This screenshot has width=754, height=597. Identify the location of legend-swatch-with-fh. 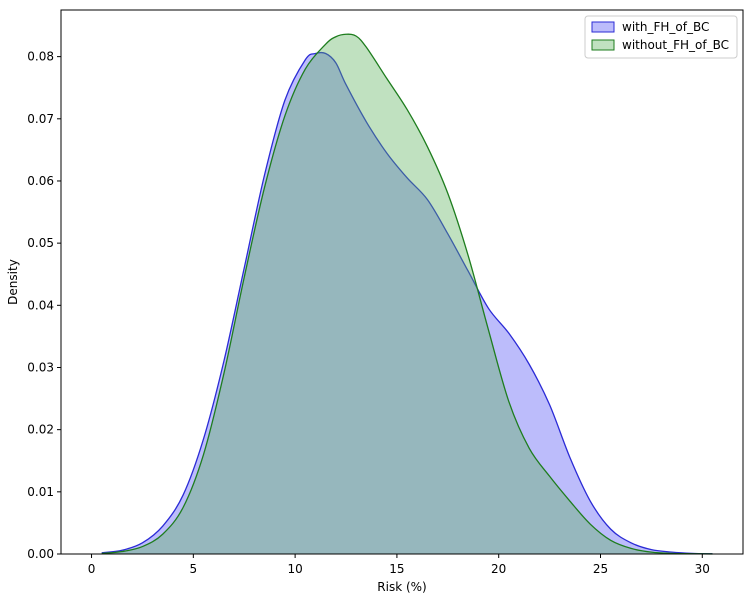
(603, 27).